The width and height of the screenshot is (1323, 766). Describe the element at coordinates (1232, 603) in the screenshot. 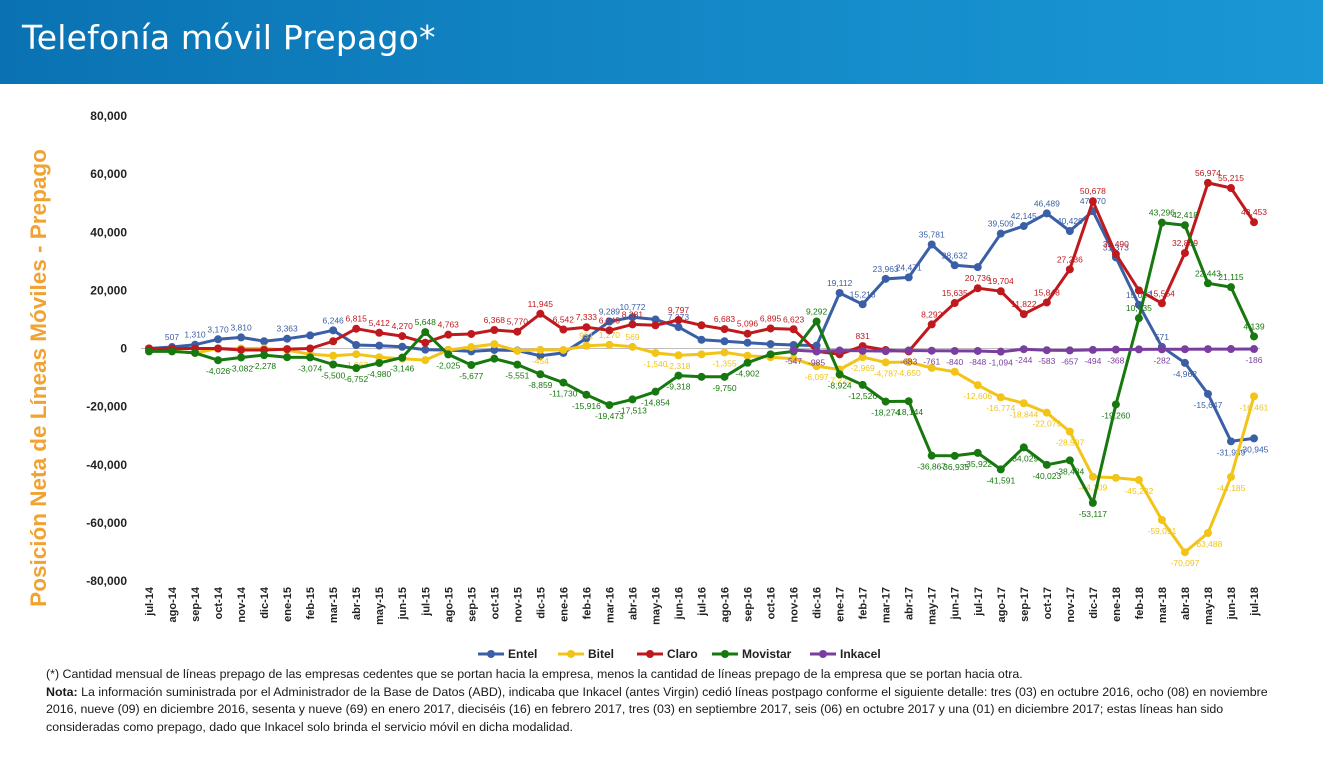

I see `x-tick-label: jun-18` at that location.